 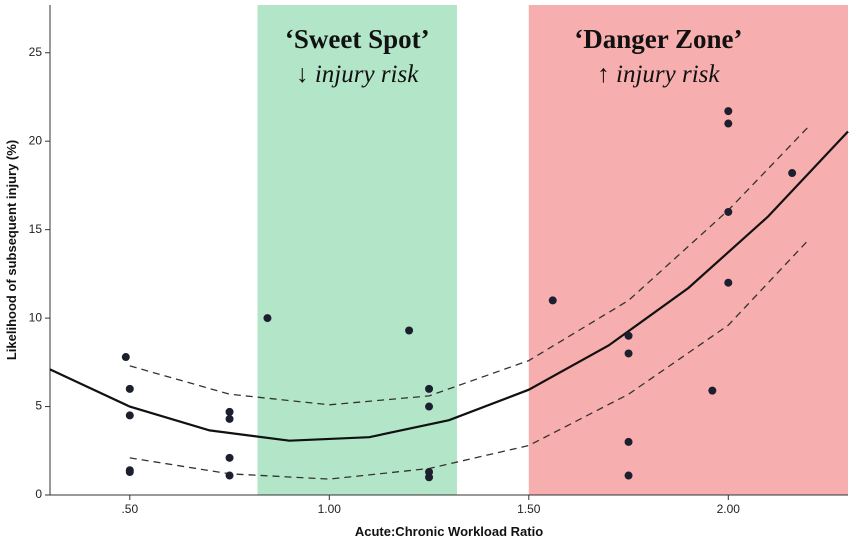 What do you see at coordinates (36, 52) in the screenshot?
I see `y-tick-label: 25` at bounding box center [36, 52].